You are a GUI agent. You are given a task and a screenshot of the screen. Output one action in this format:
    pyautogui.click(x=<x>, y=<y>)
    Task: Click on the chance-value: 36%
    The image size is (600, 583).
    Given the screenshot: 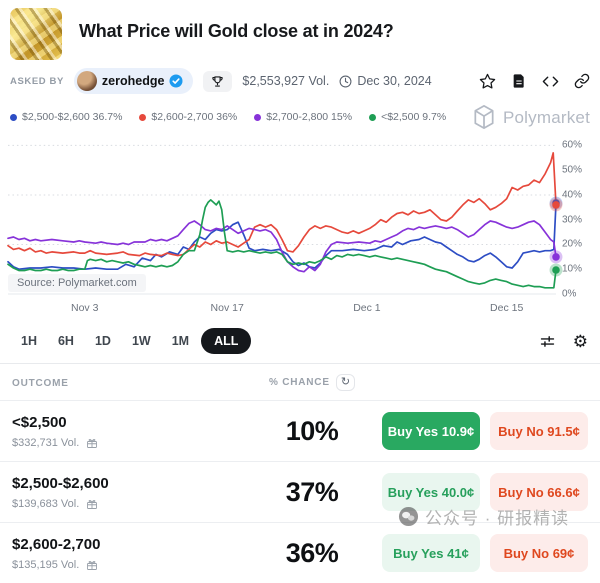 What is the action you would take?
    pyautogui.click(x=312, y=552)
    